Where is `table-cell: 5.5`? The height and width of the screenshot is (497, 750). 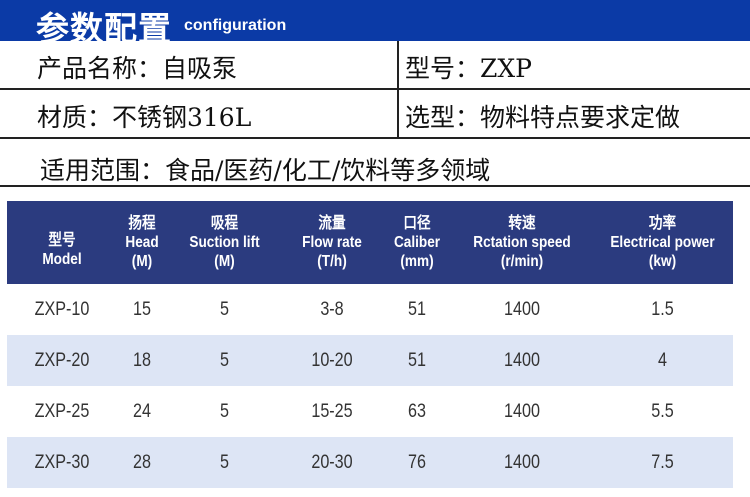
table-cell: 5.5 is located at coordinates (662, 411).